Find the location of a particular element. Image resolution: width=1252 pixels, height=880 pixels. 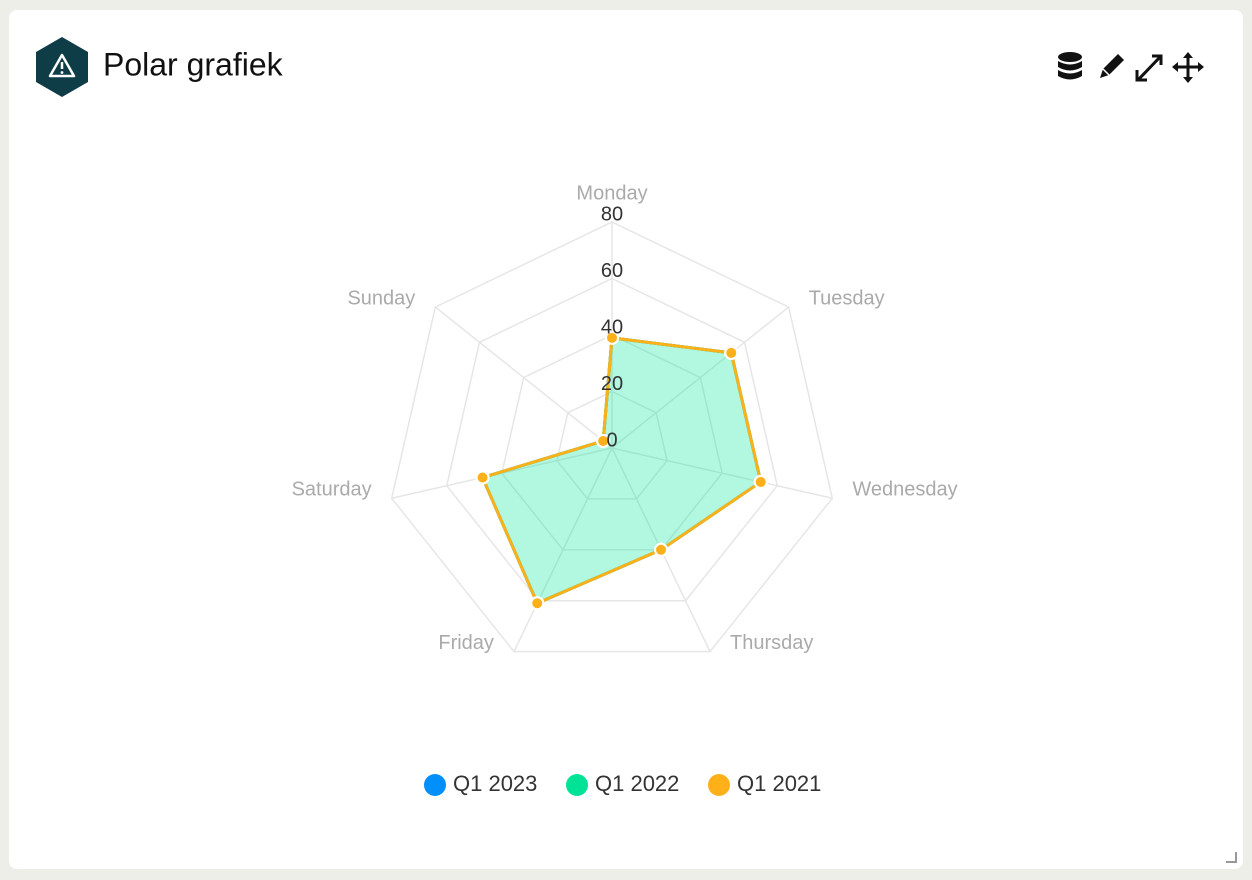

category-label: Saturday is located at coordinates (332, 490).